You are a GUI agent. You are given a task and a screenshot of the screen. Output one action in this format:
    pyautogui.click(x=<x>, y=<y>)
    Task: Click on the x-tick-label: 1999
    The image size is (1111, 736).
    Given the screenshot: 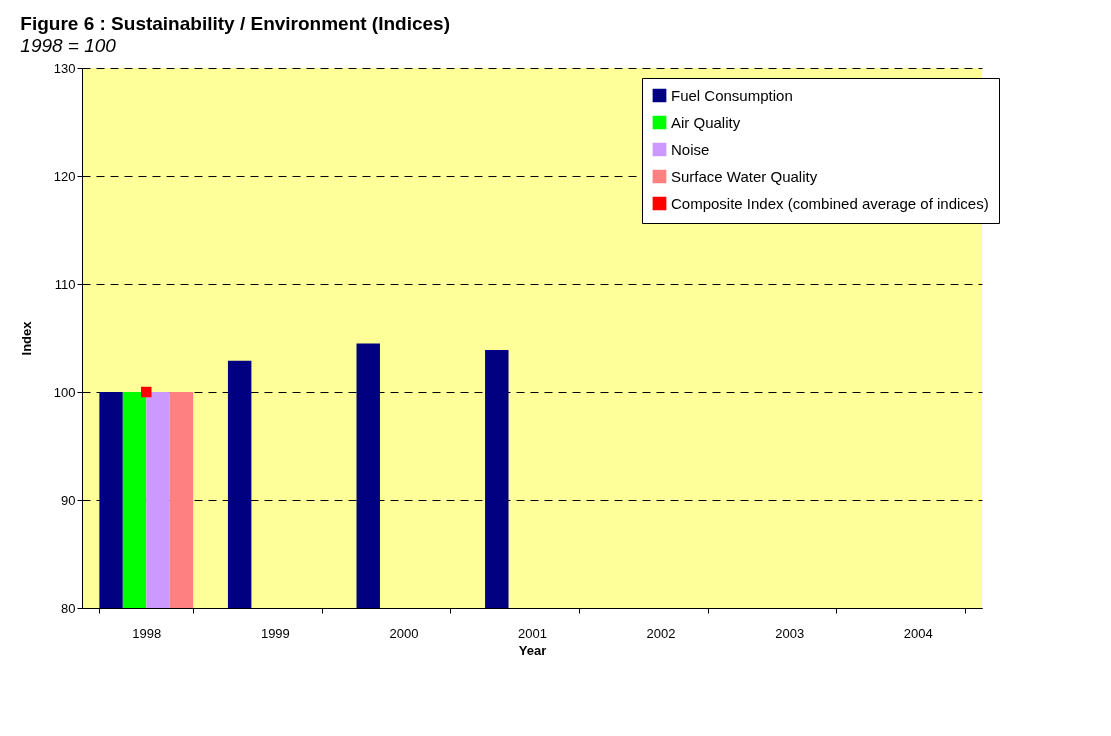 What is the action you would take?
    pyautogui.click(x=275, y=633)
    